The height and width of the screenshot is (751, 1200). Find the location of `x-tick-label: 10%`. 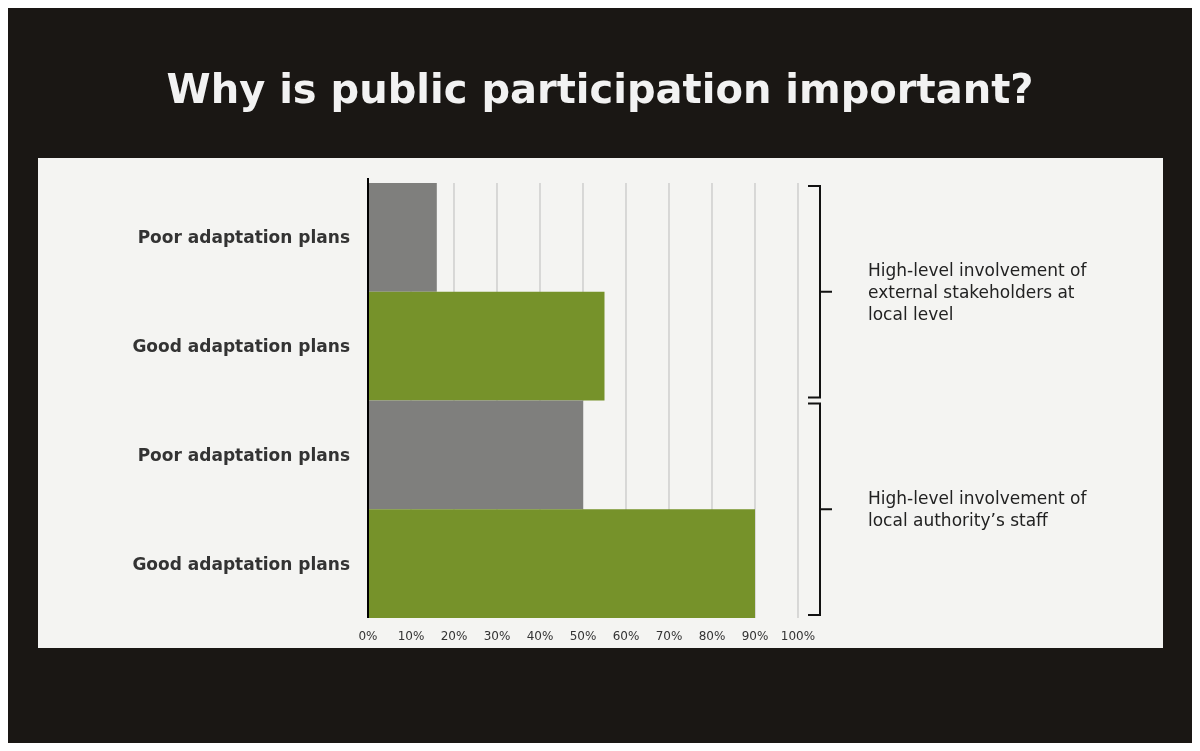

x-tick-label: 10% is located at coordinates (411, 636).